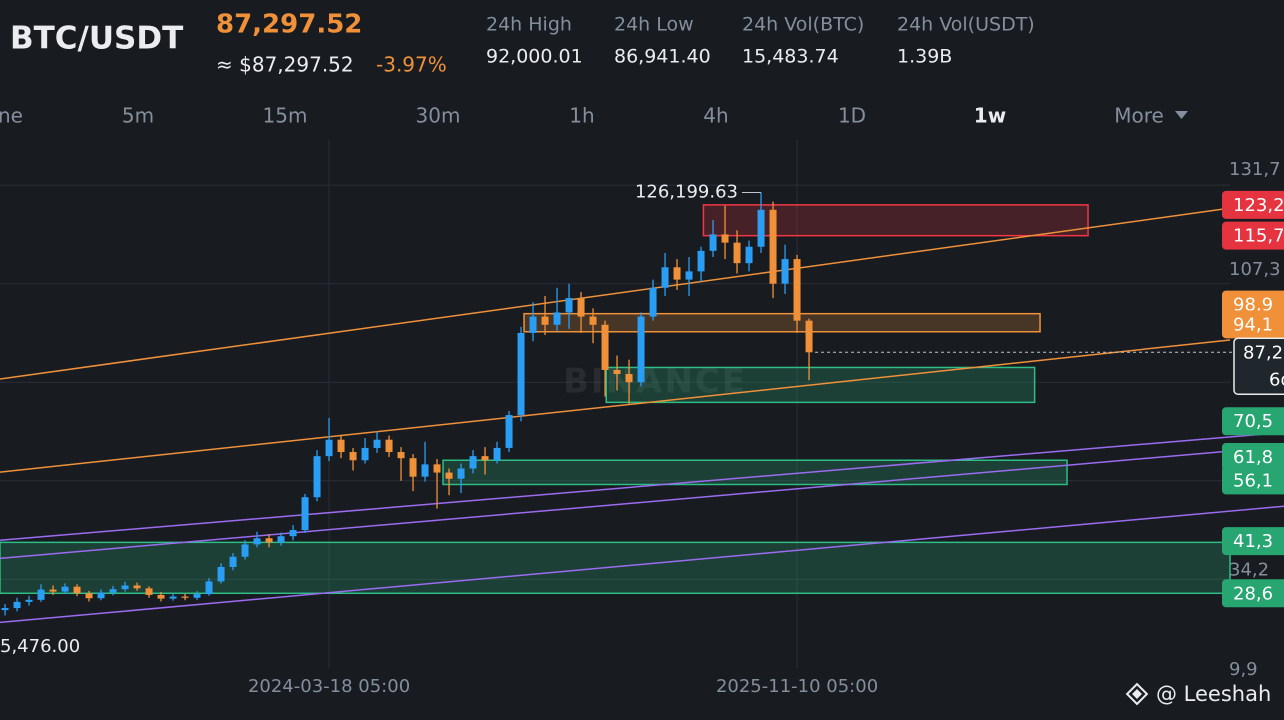  I want to click on price-tag-label: 28,6, so click(1253, 593).